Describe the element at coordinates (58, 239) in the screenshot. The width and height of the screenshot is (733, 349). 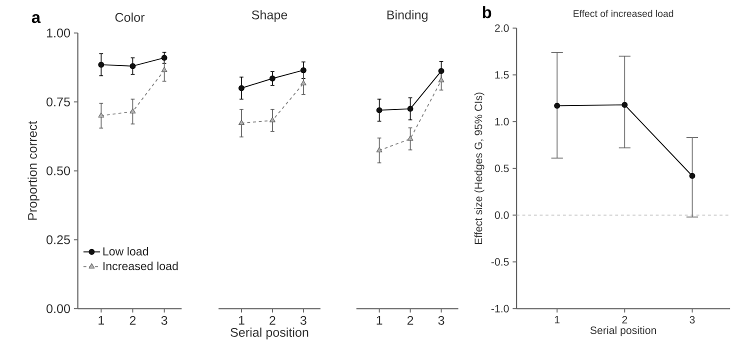
I see `y-tick-label: 0.25` at that location.